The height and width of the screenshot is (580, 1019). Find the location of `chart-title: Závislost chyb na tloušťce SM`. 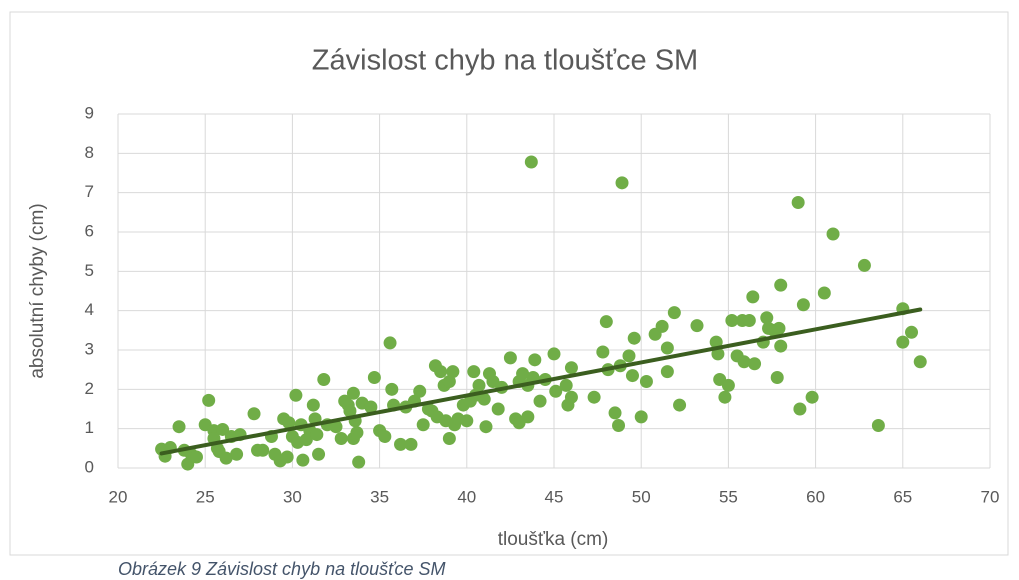

chart-title: Závislost chyb na tloušťce SM is located at coordinates (505, 61).